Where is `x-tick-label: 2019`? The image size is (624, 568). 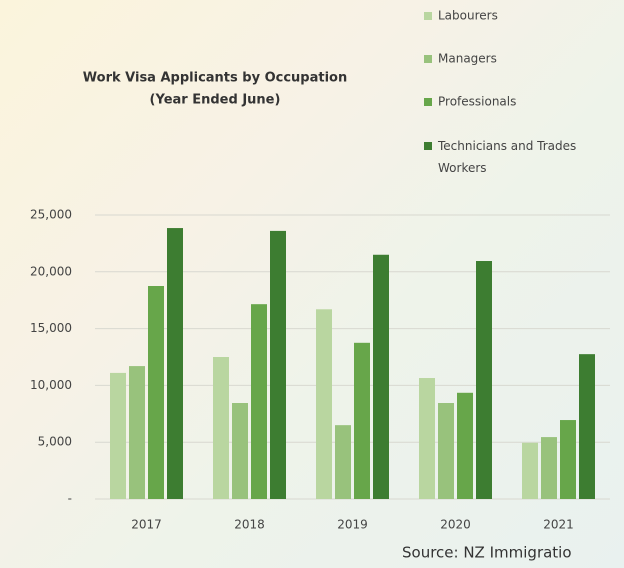
x-tick-label: 2019 is located at coordinates (352, 525).